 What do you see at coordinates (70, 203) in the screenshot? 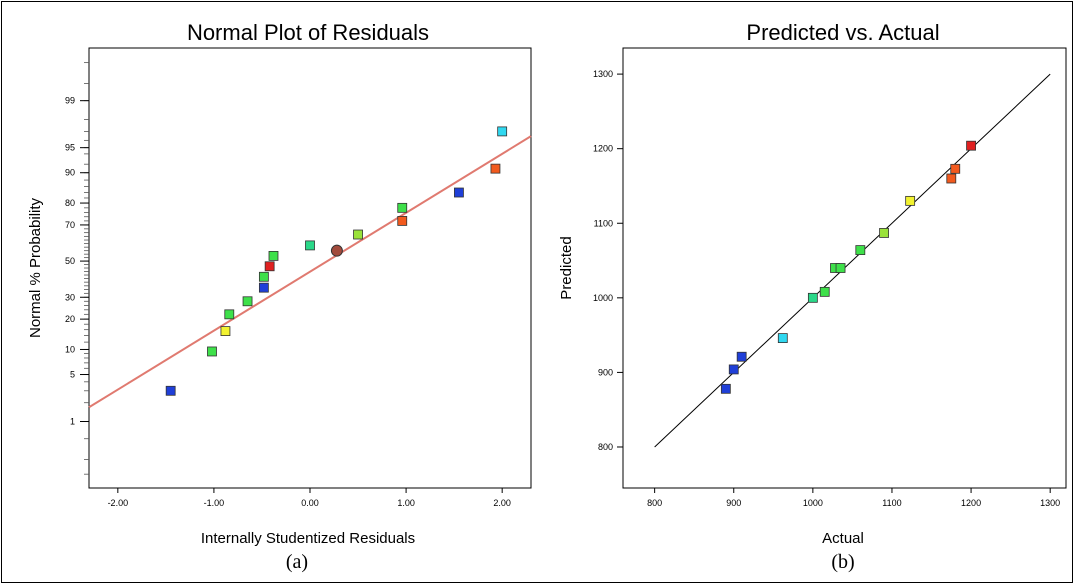
I see `chart-a-ytick-label: 80` at bounding box center [70, 203].